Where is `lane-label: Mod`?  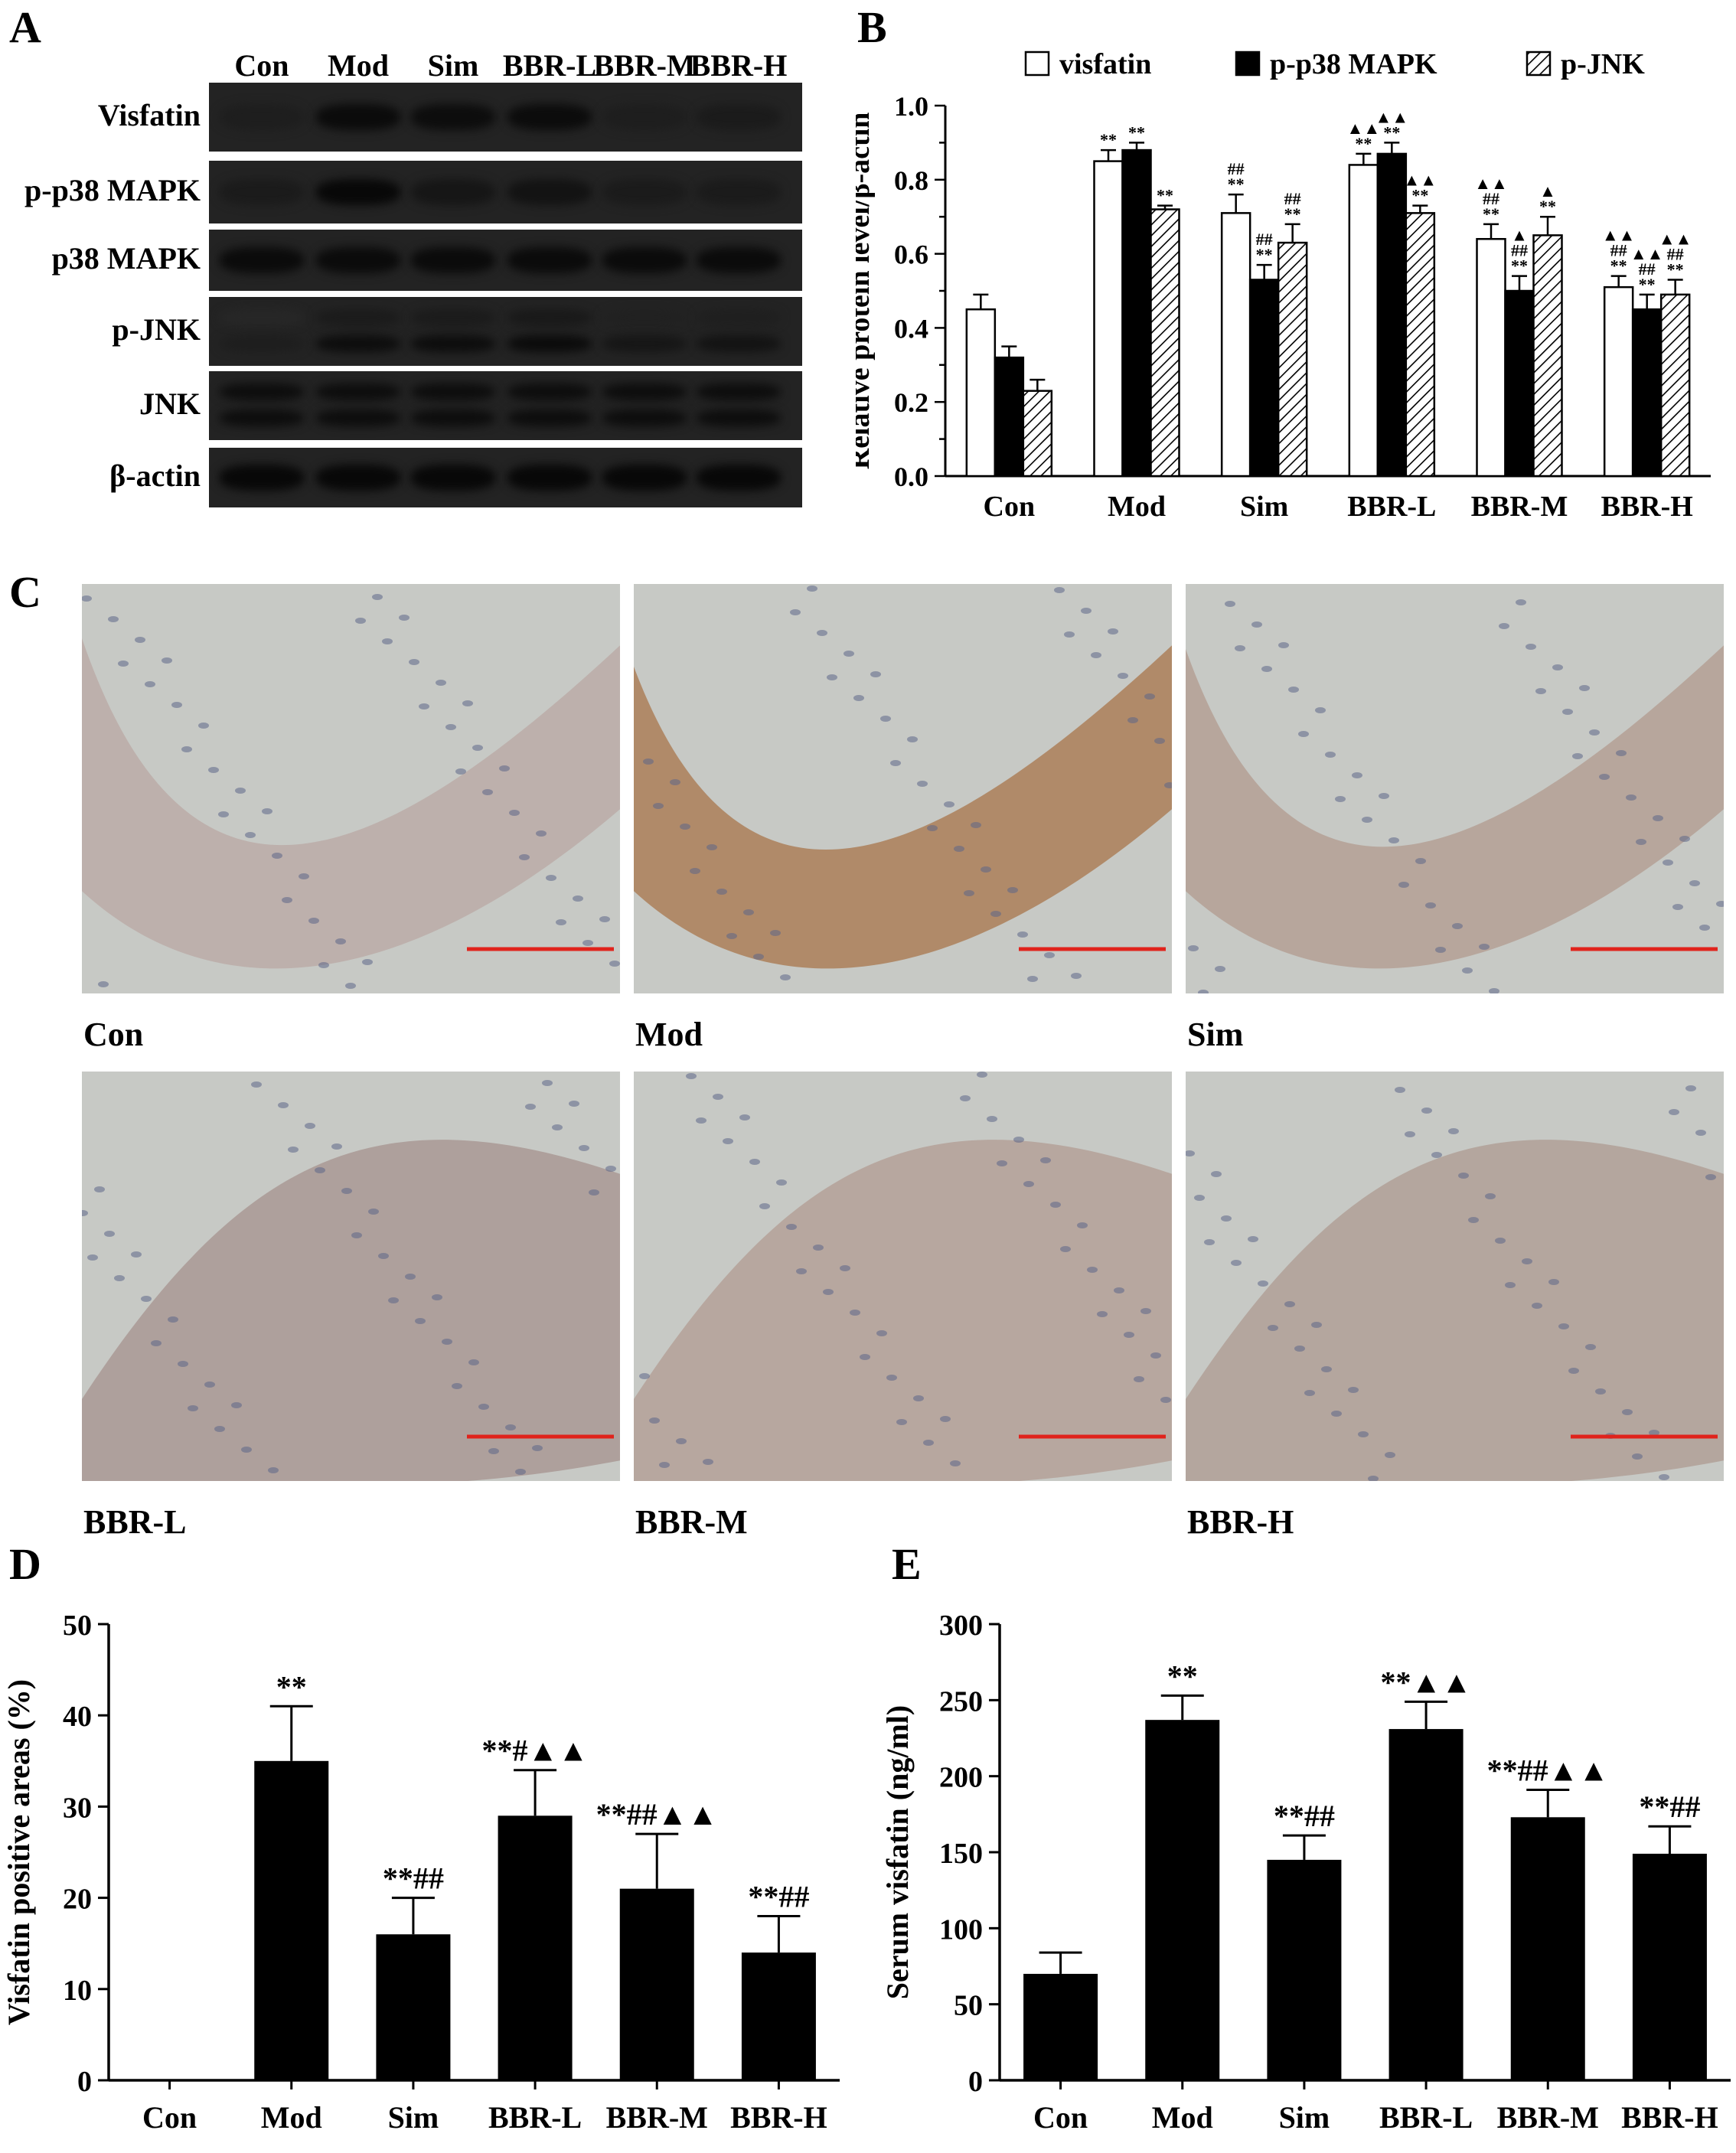
lane-label: Mod is located at coordinates (358, 65).